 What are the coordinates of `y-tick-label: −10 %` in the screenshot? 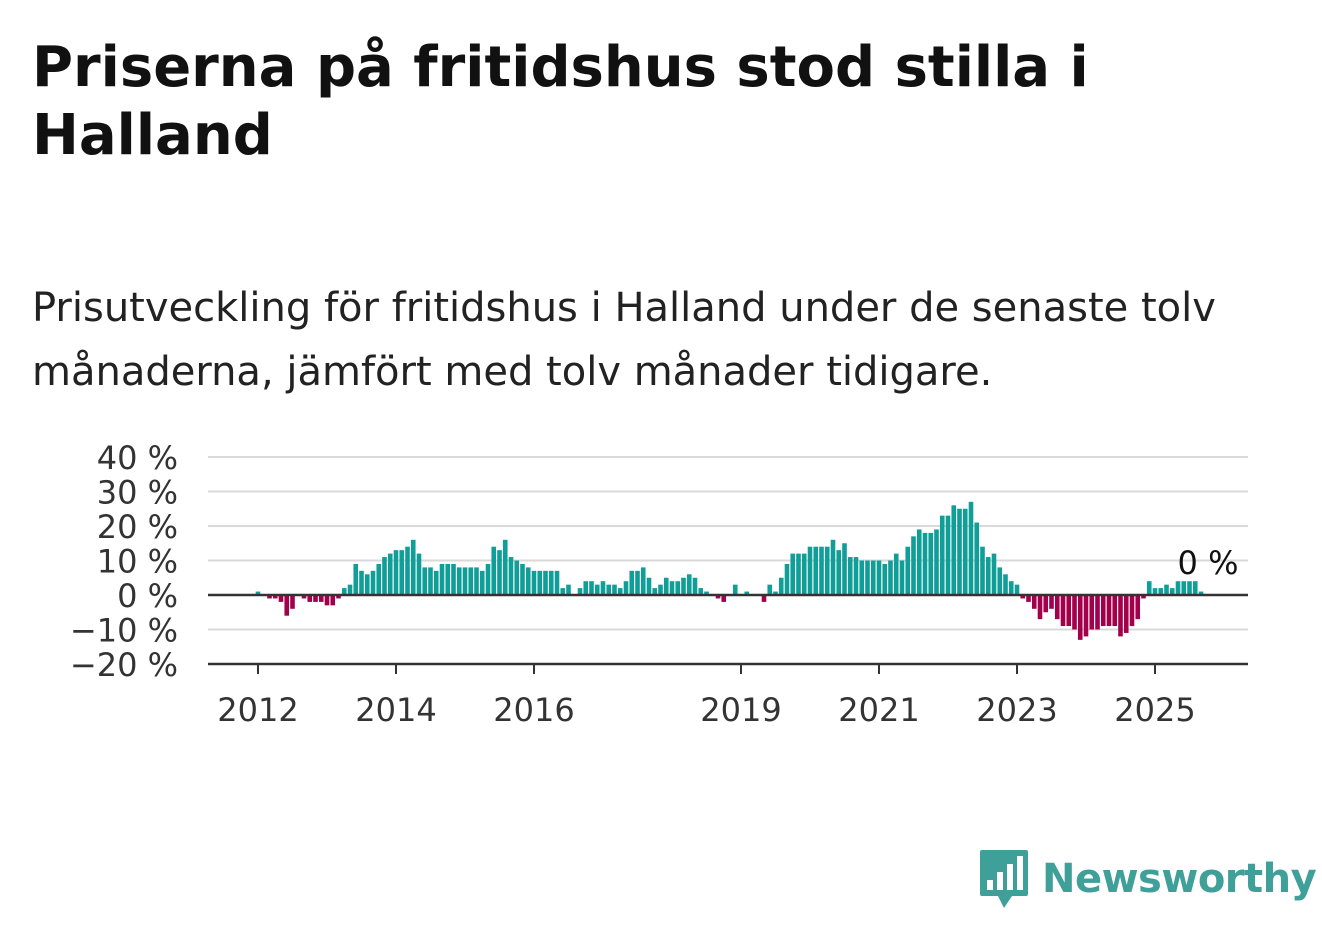 It's located at (124, 631).